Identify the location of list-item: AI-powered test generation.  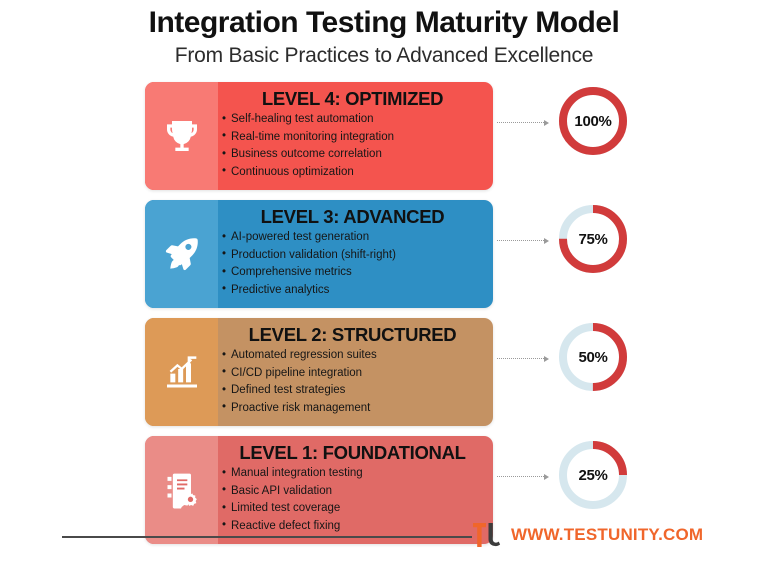
(352, 238).